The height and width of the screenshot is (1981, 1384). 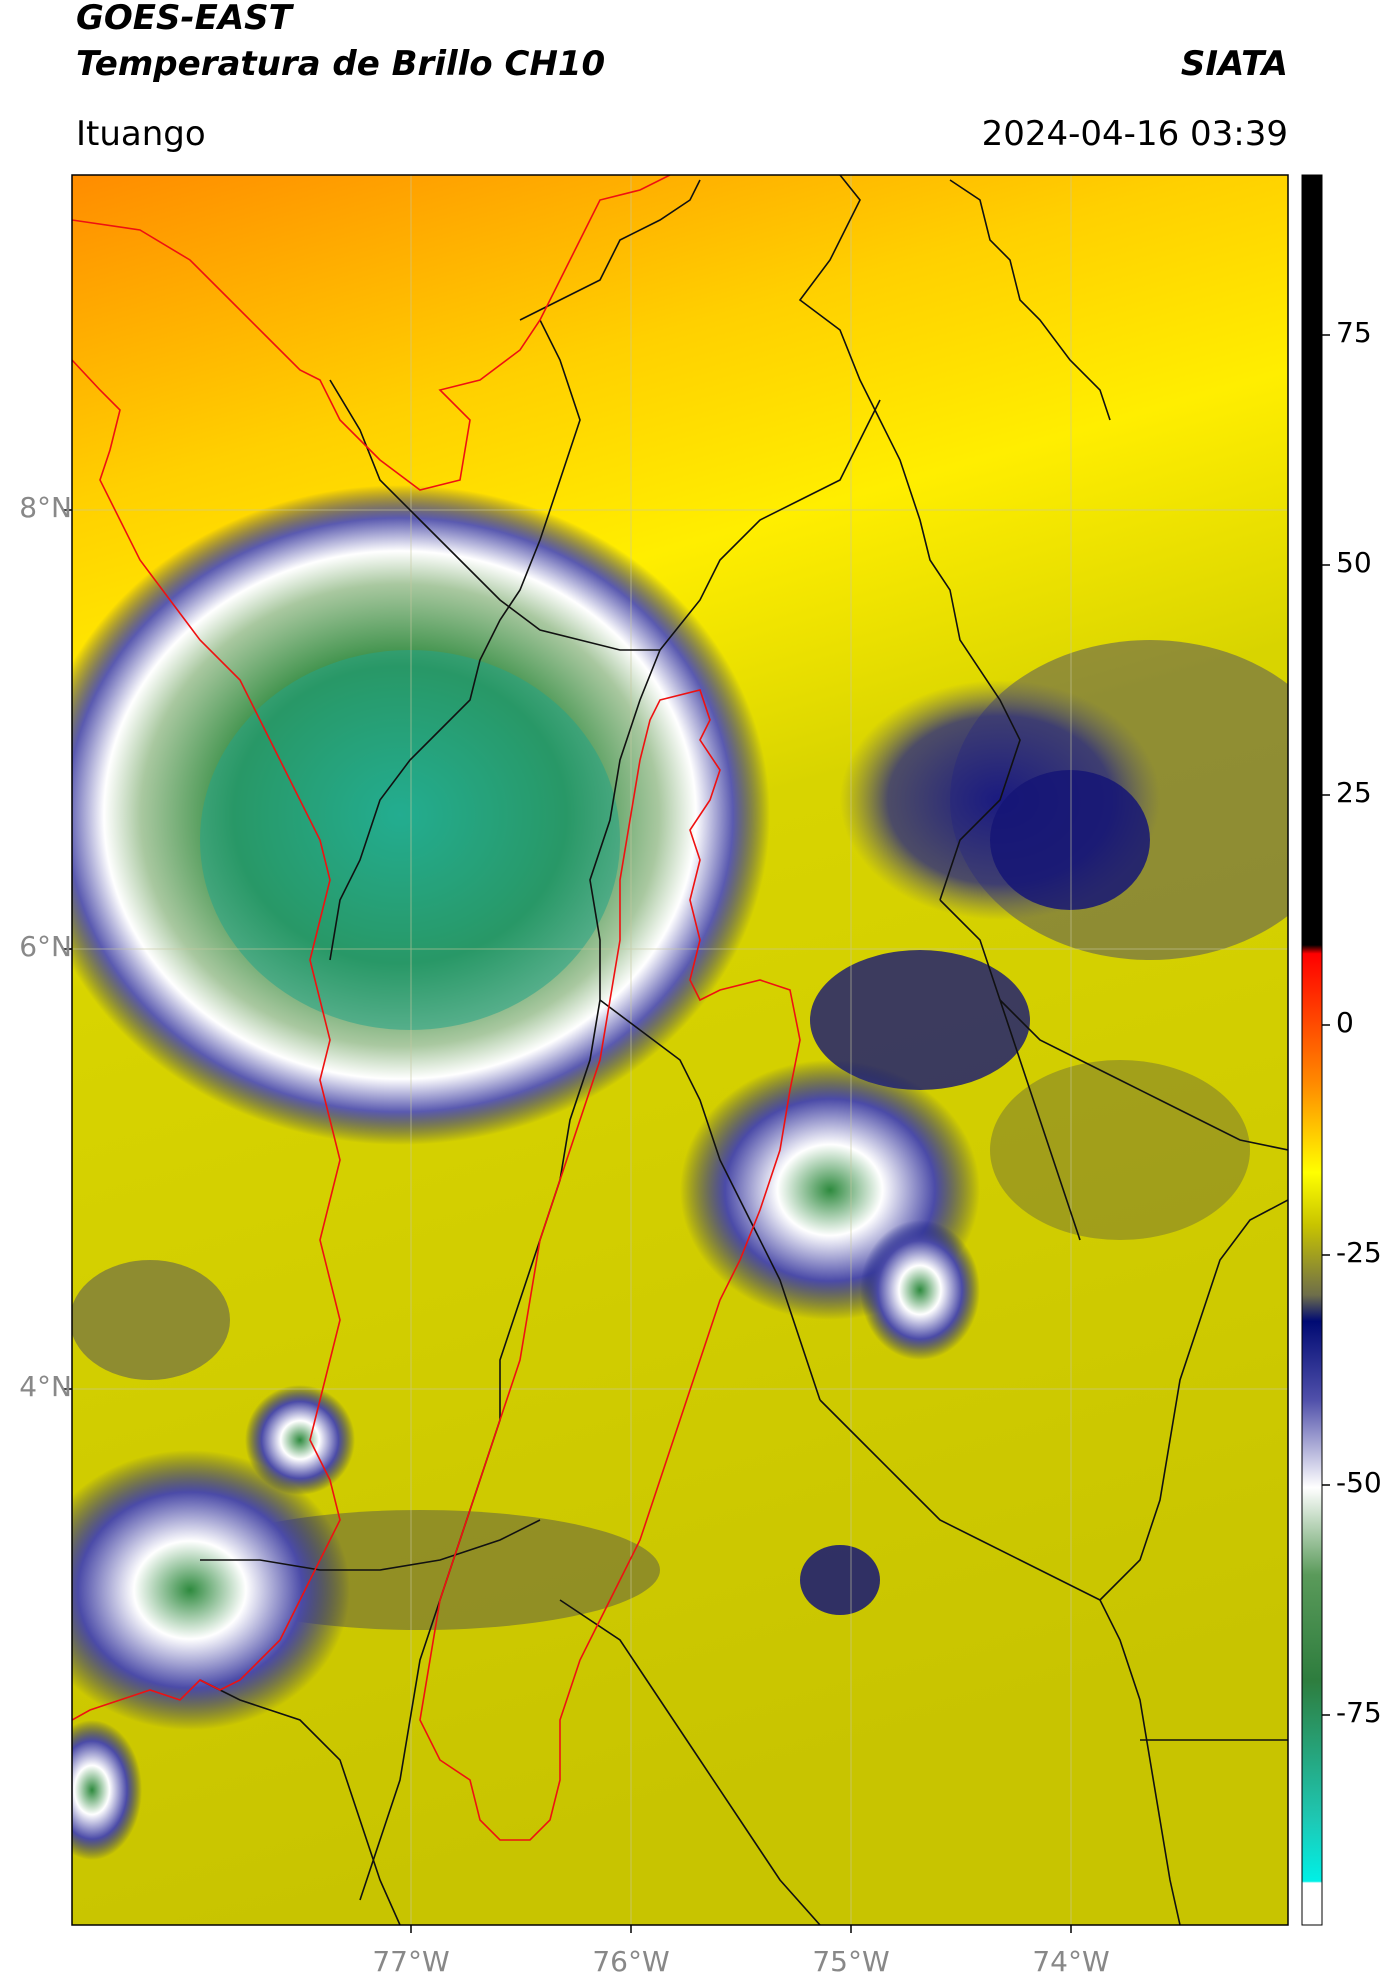 I want to click on timestamp-label: 2024-04-16 03:39, so click(x=1134, y=134).